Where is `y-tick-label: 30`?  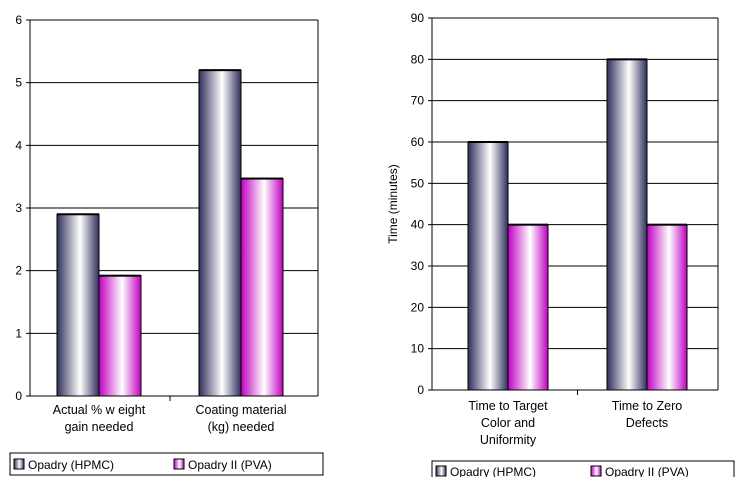 y-tick-label: 30 is located at coordinates (418, 266).